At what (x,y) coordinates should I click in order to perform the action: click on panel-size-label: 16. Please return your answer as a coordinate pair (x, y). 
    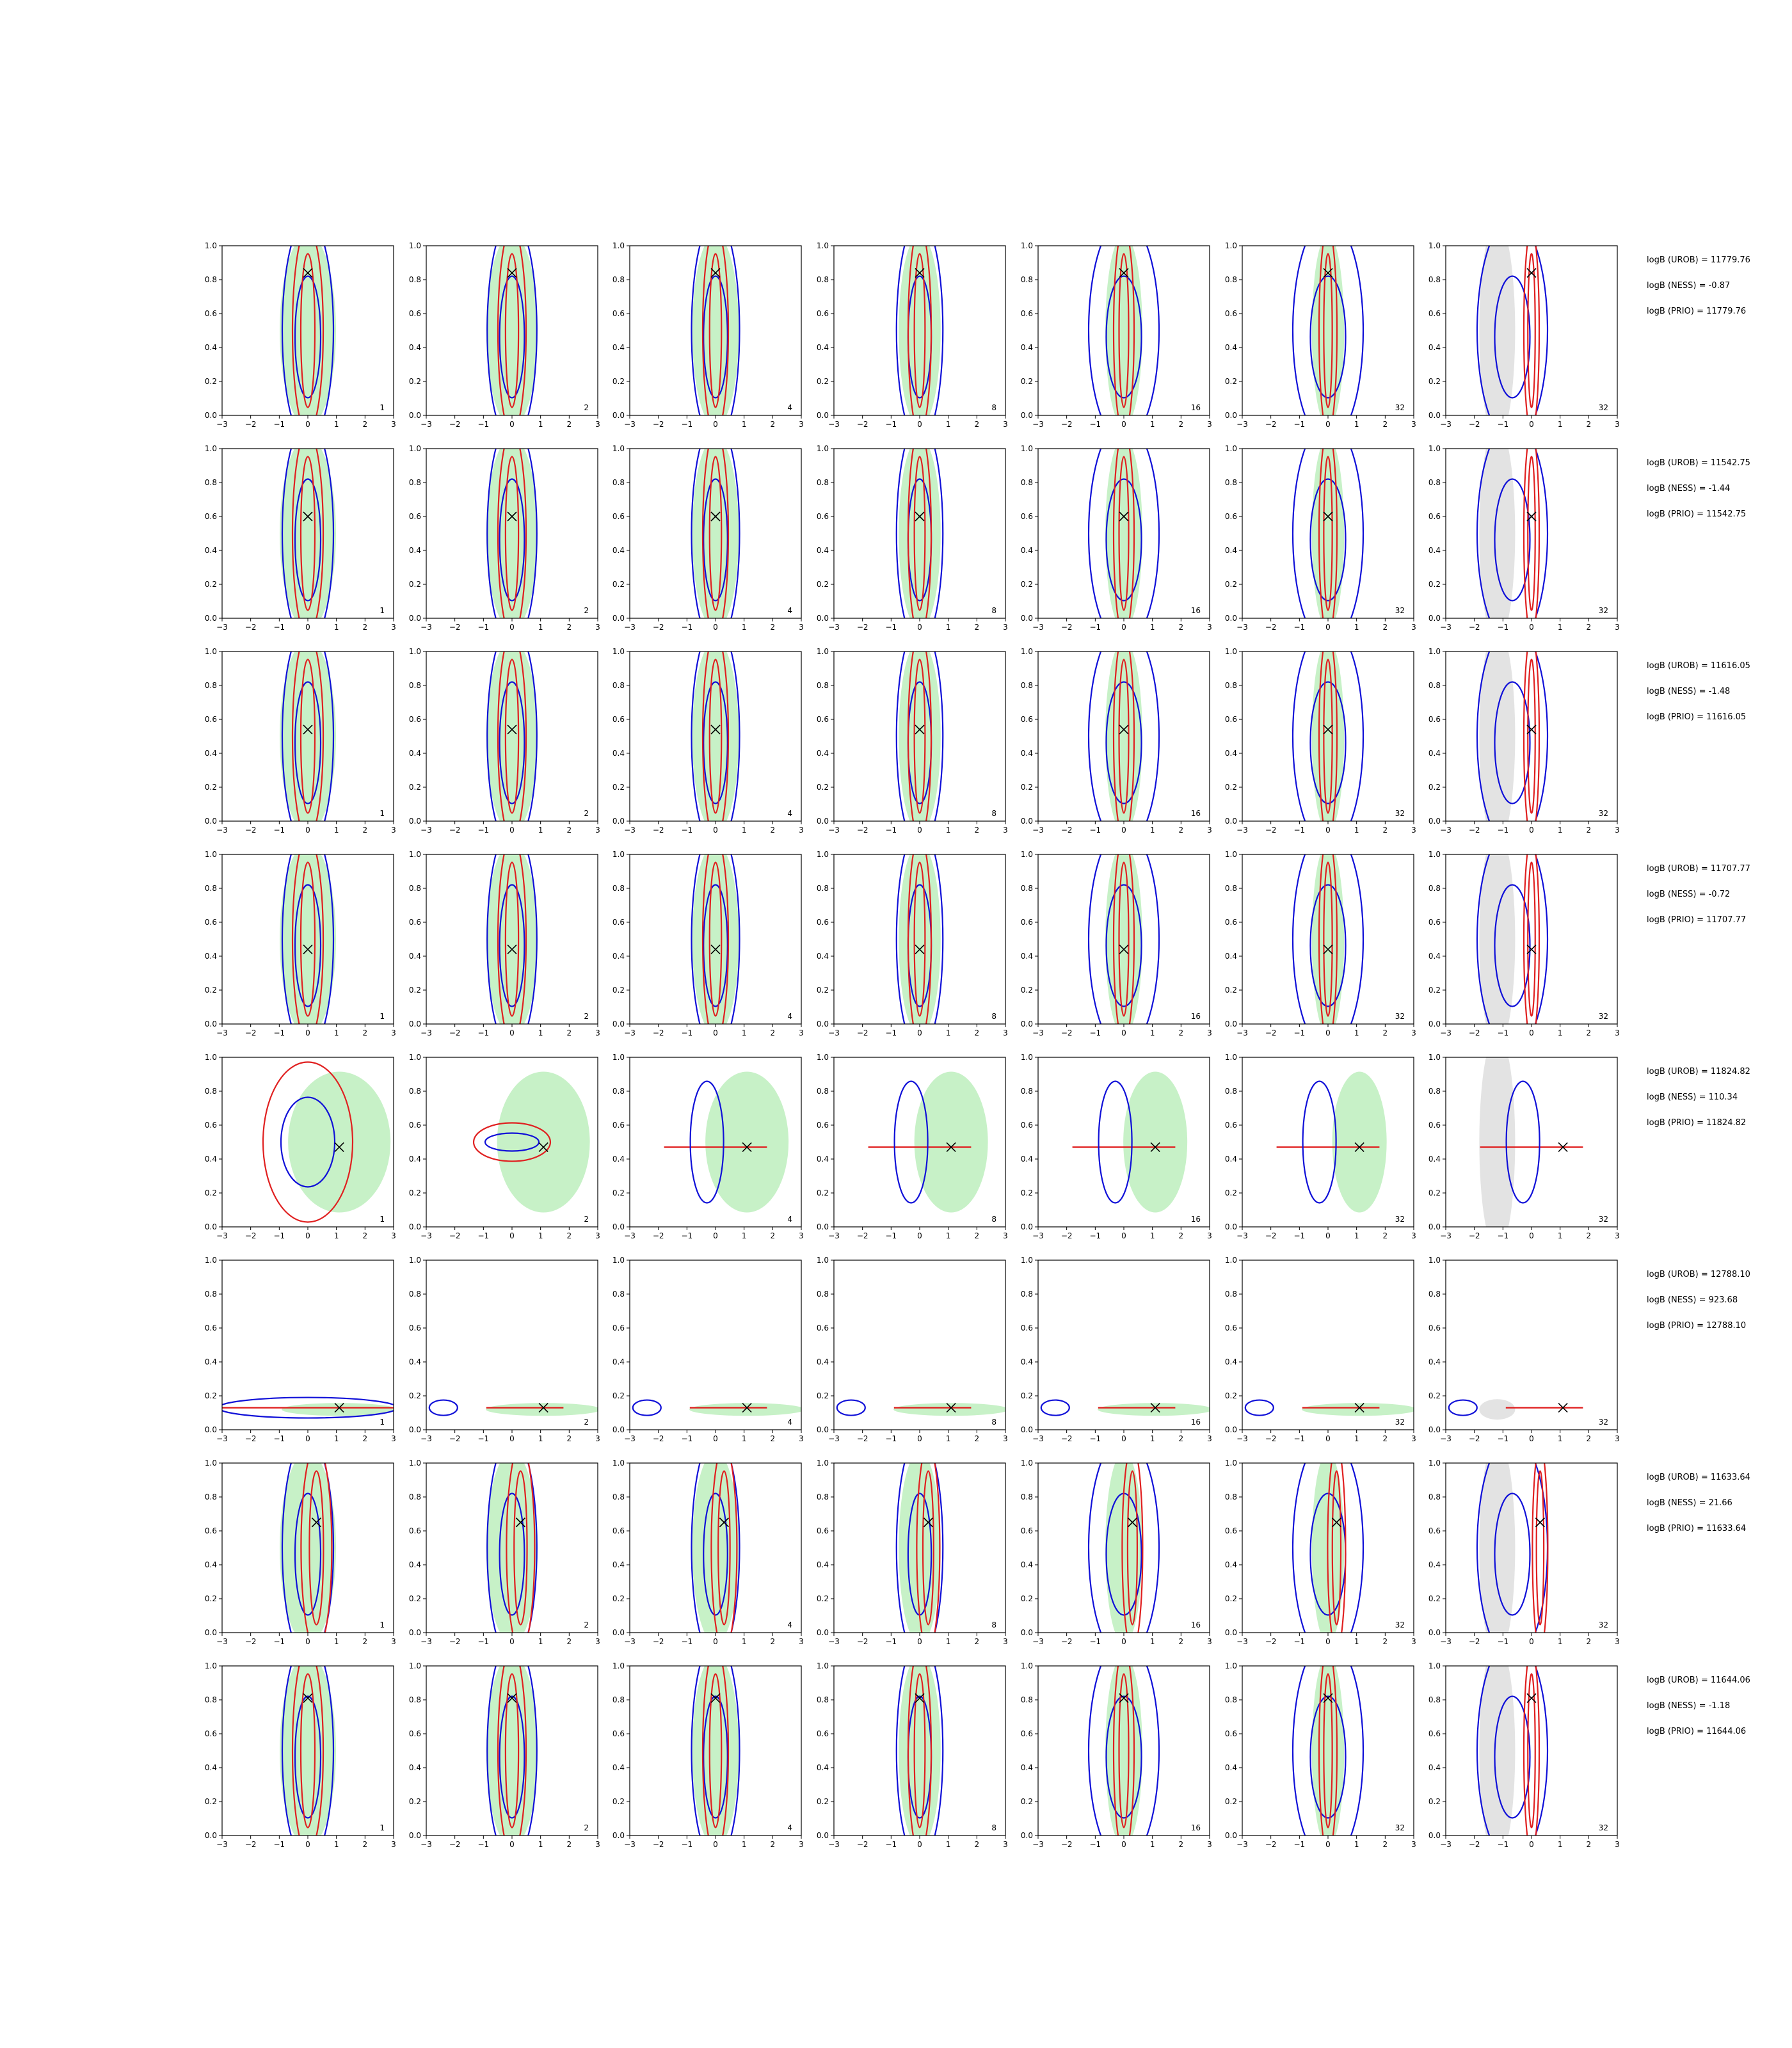
    Looking at the image, I should click on (1196, 1219).